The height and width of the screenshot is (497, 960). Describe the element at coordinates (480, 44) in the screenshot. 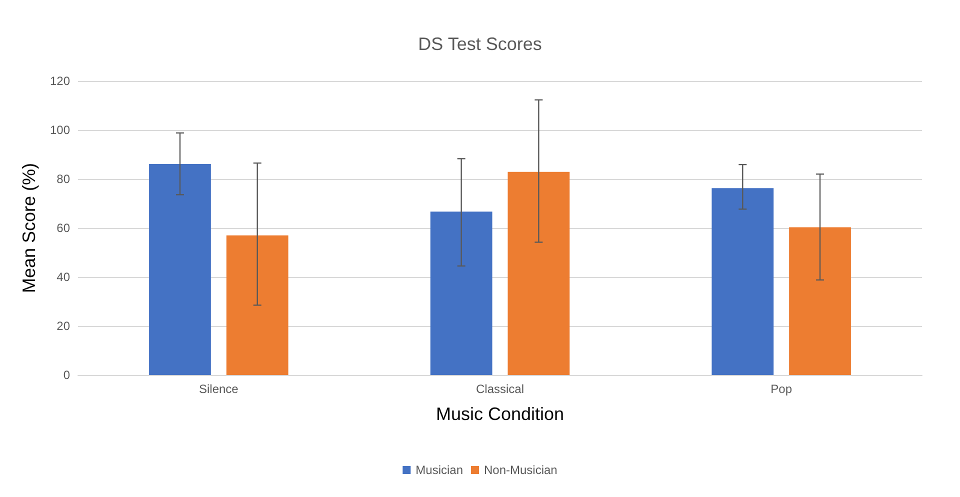

I see `chart-title: DS Test Scores` at that location.